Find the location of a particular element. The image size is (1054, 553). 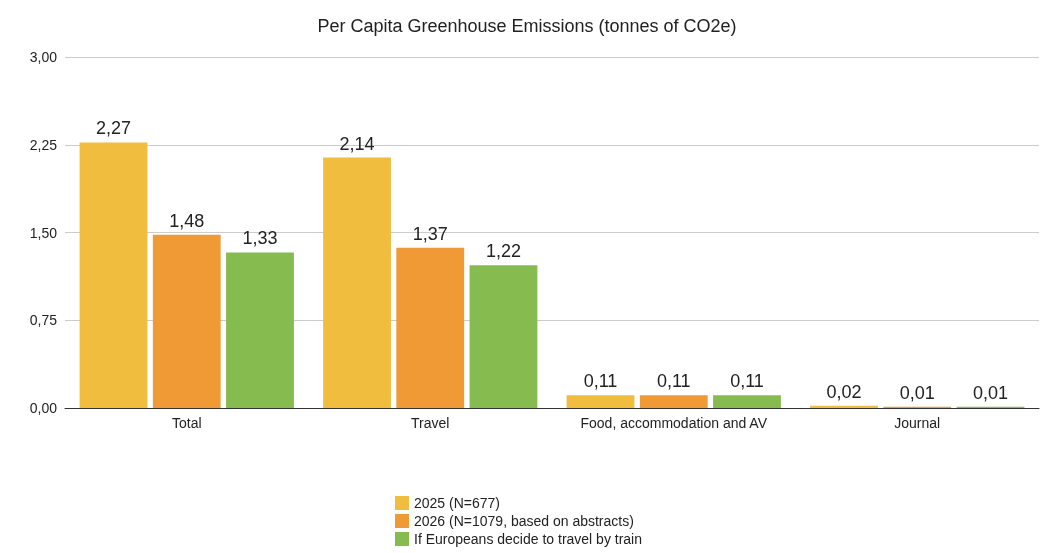

y-tick-label: 2,25 is located at coordinates (43, 144).